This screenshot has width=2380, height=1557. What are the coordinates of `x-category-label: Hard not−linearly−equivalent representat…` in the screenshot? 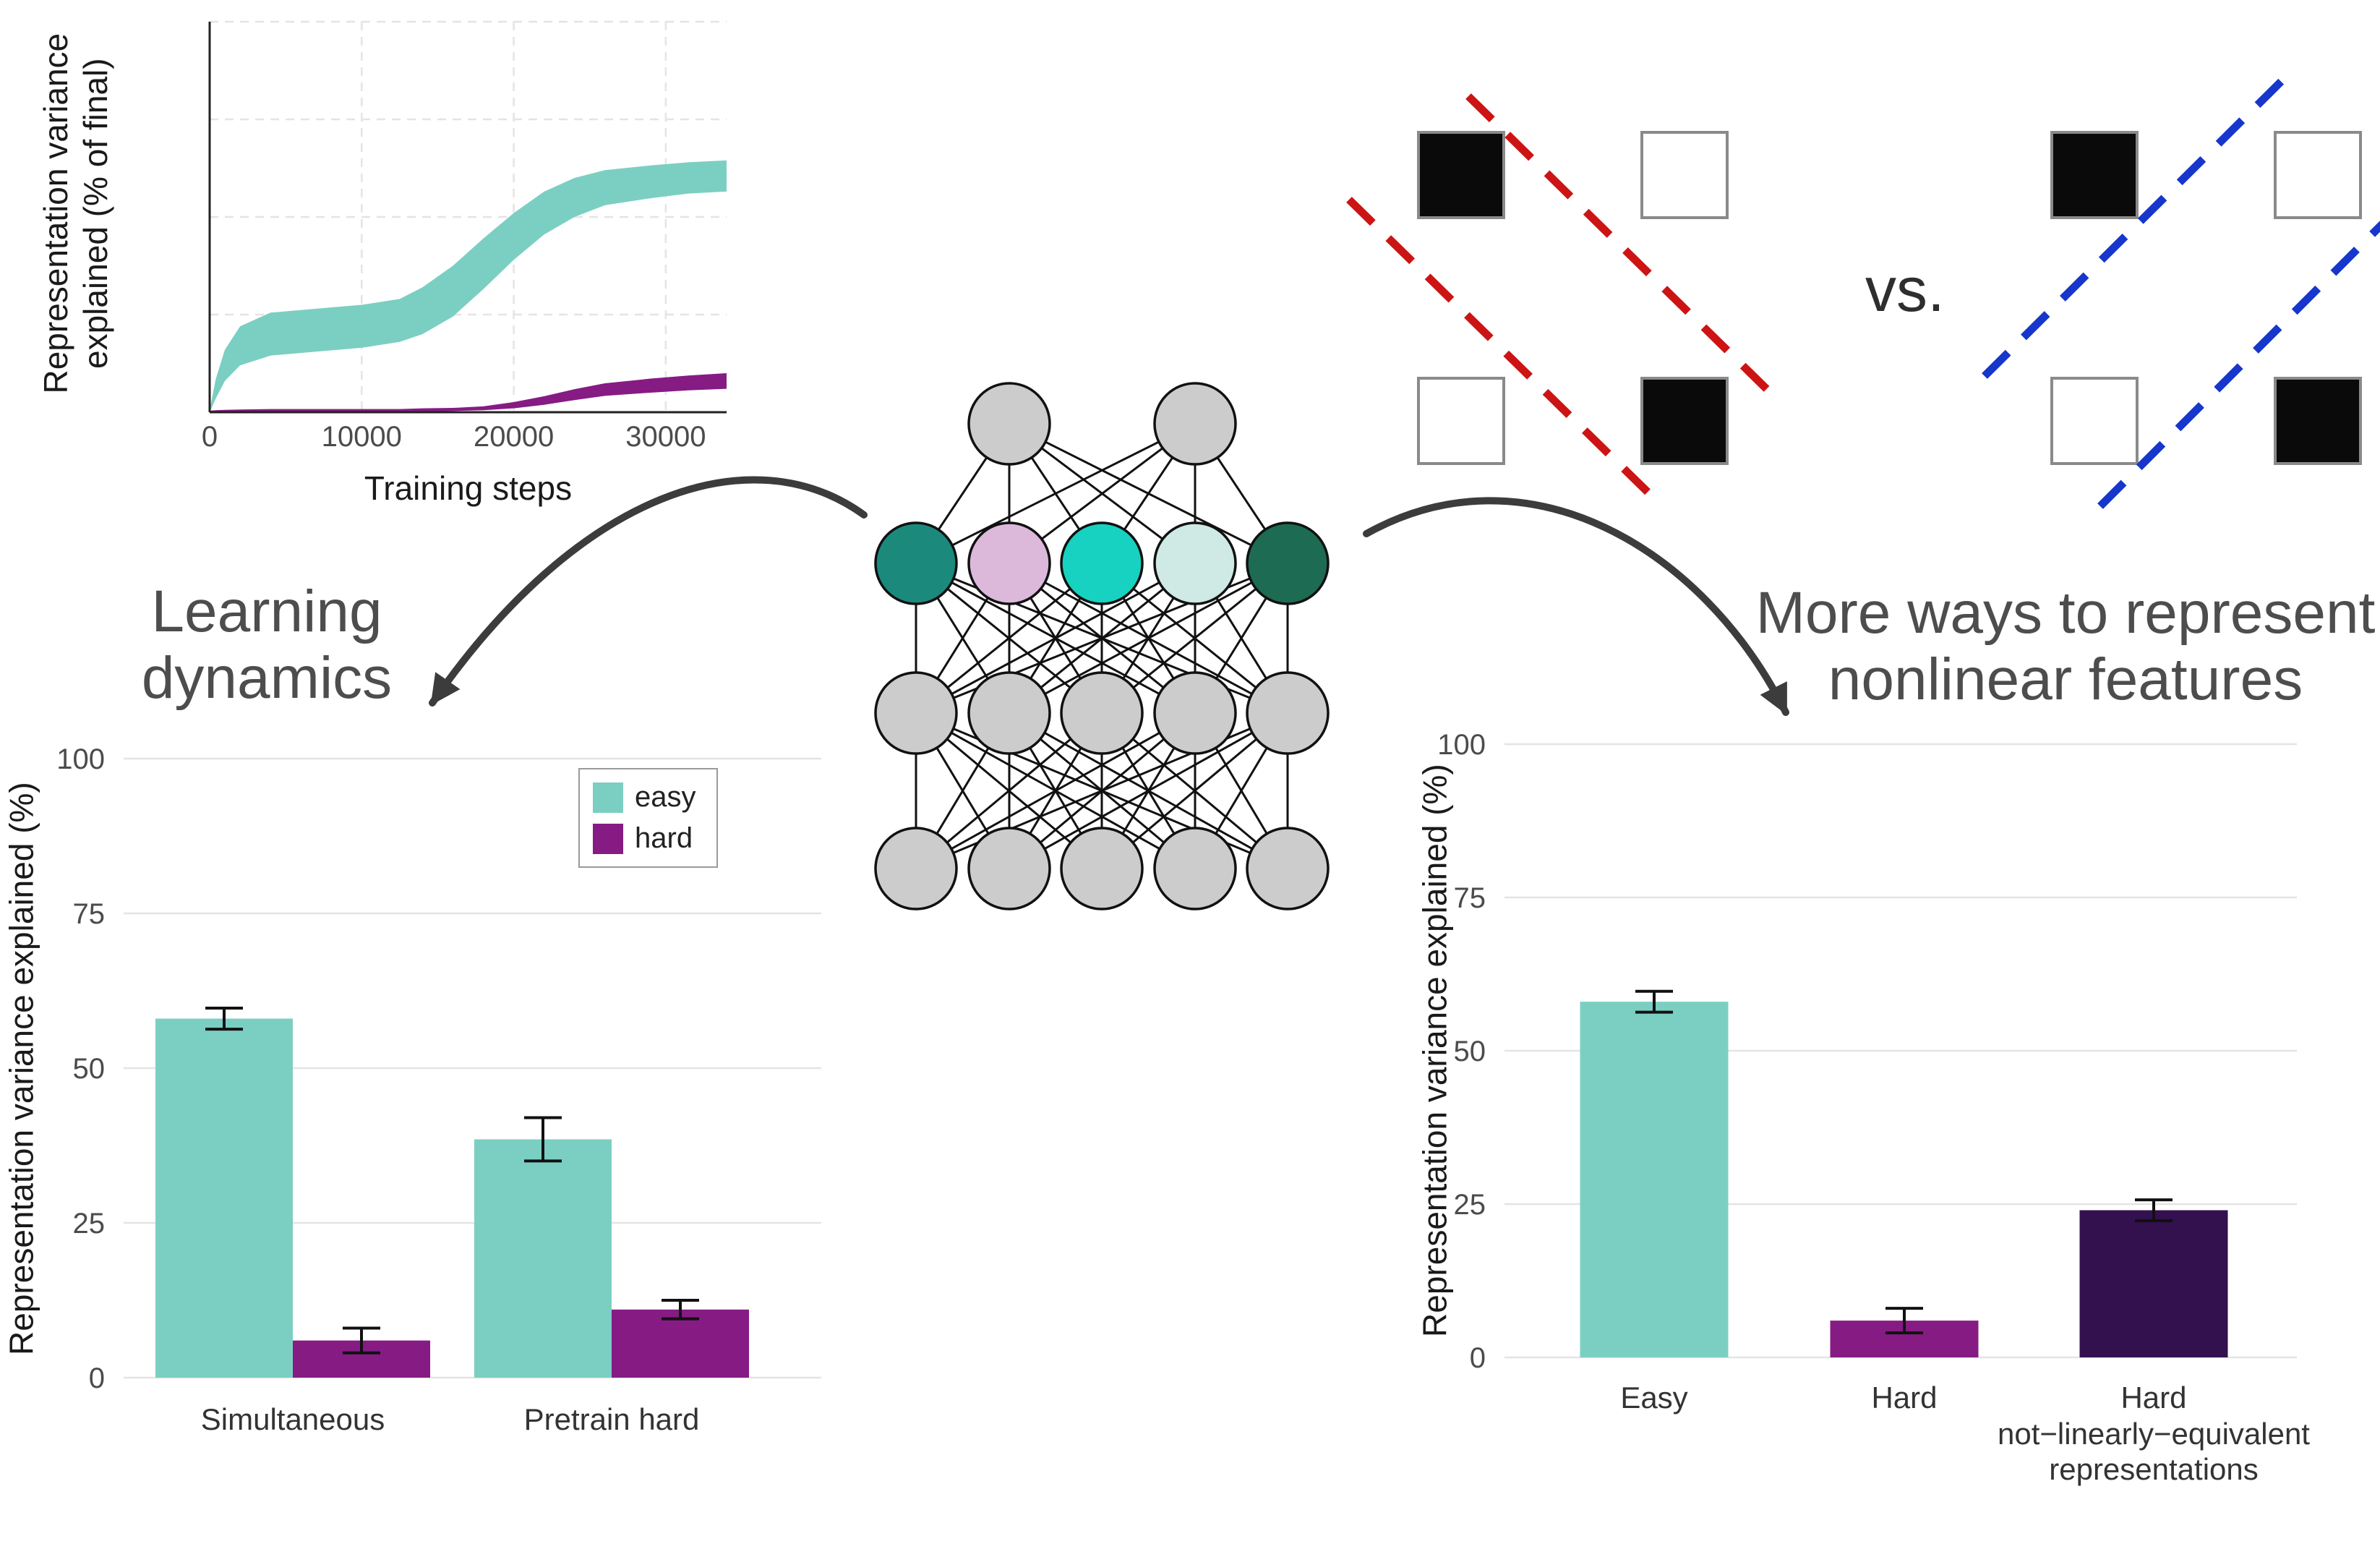 It's located at (2154, 1434).